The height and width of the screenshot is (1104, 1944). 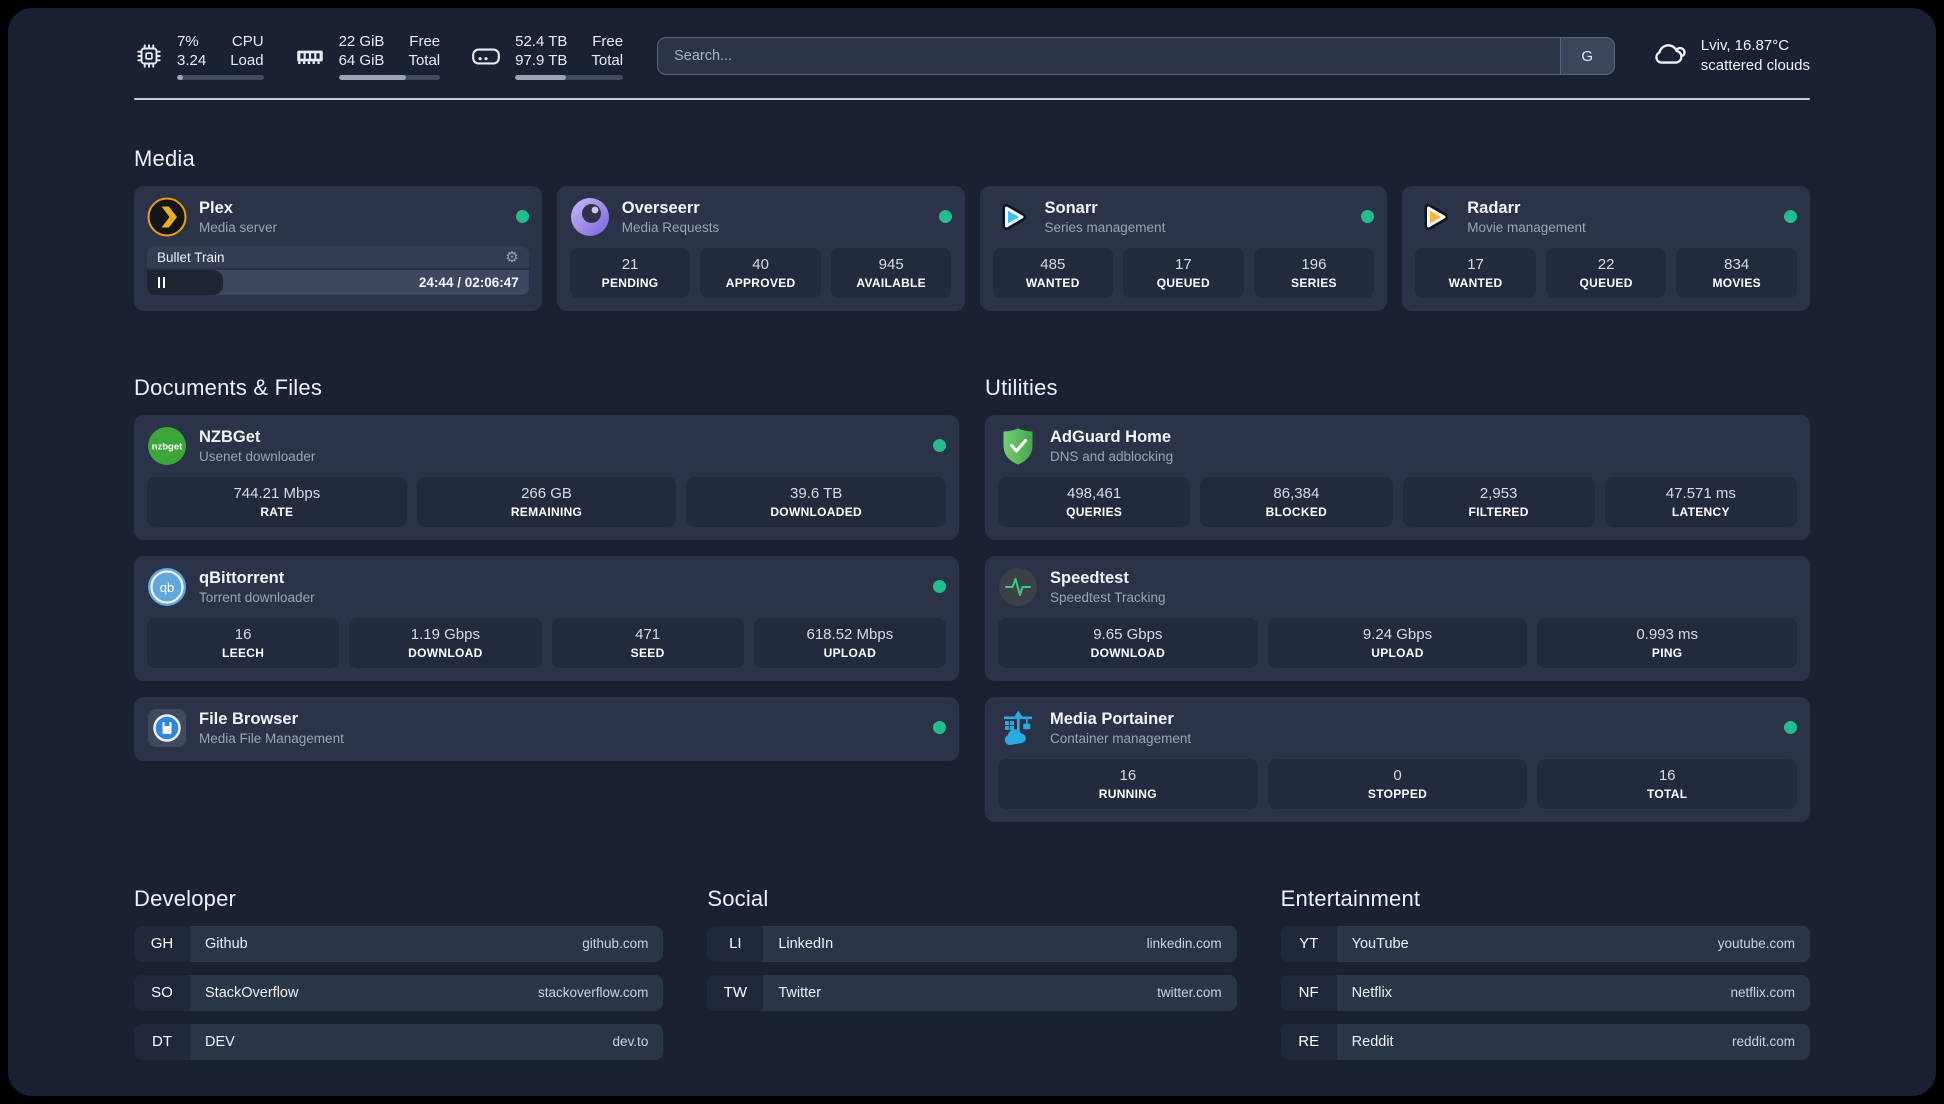 What do you see at coordinates (1745, 45) in the screenshot?
I see `weather-location-temp: Lviv, 16.87°C` at bounding box center [1745, 45].